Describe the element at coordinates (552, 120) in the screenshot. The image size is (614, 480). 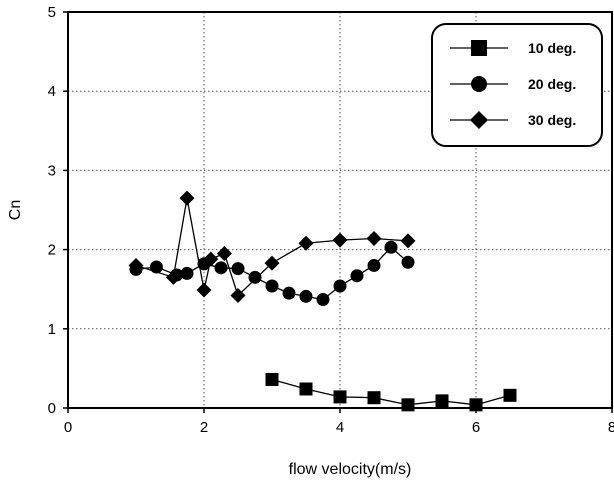
I see `legend-label: 30 deg.` at that location.